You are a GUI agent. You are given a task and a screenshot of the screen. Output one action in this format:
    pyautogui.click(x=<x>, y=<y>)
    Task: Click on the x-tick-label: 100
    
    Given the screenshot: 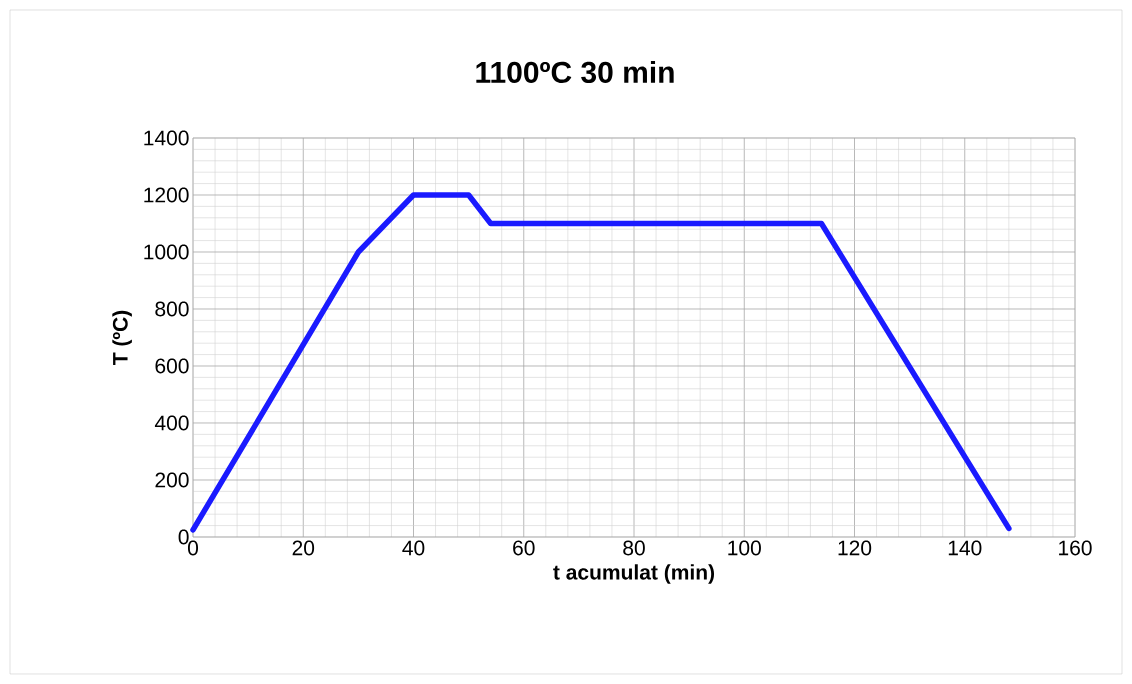 What is the action you would take?
    pyautogui.click(x=744, y=548)
    